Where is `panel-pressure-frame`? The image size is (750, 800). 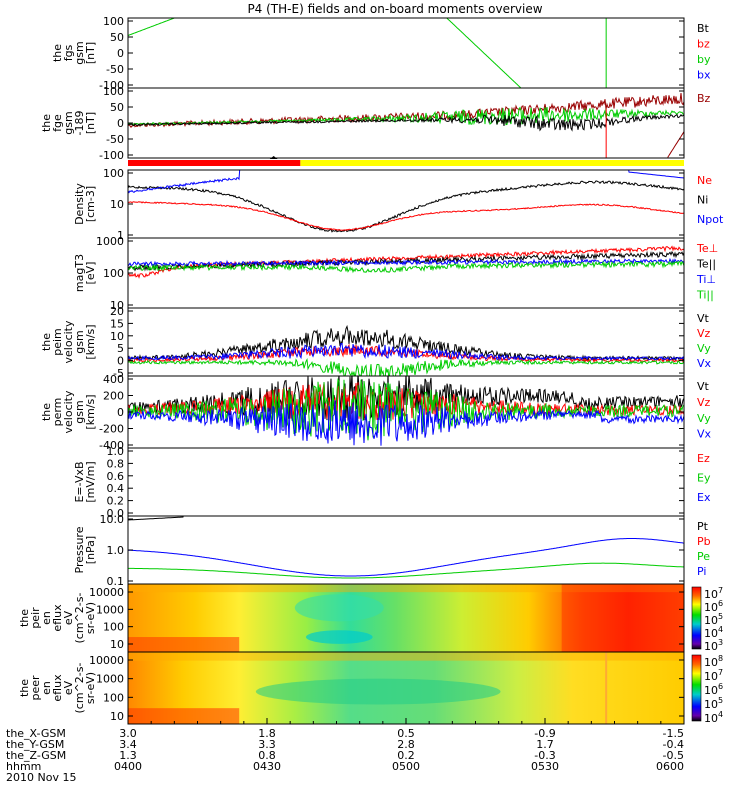 panel-pressure-frame is located at coordinates (406, 550).